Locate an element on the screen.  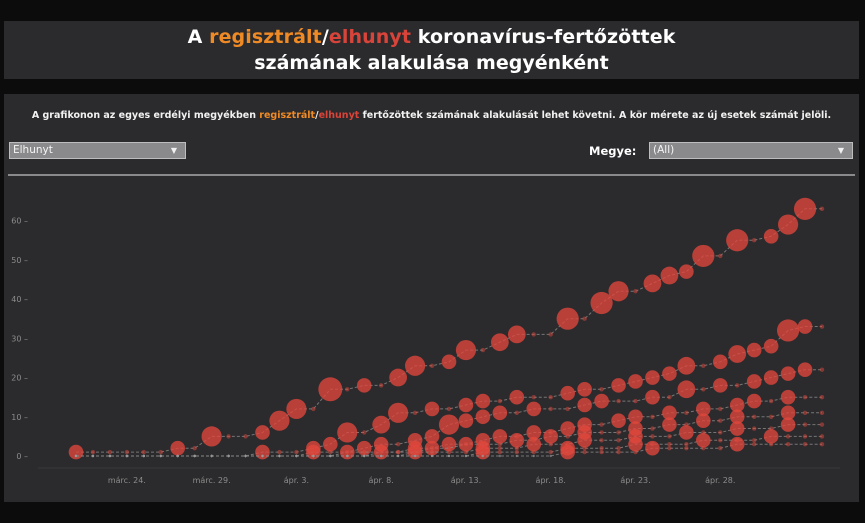
county-select: (All) ▼ is located at coordinates (751, 150).